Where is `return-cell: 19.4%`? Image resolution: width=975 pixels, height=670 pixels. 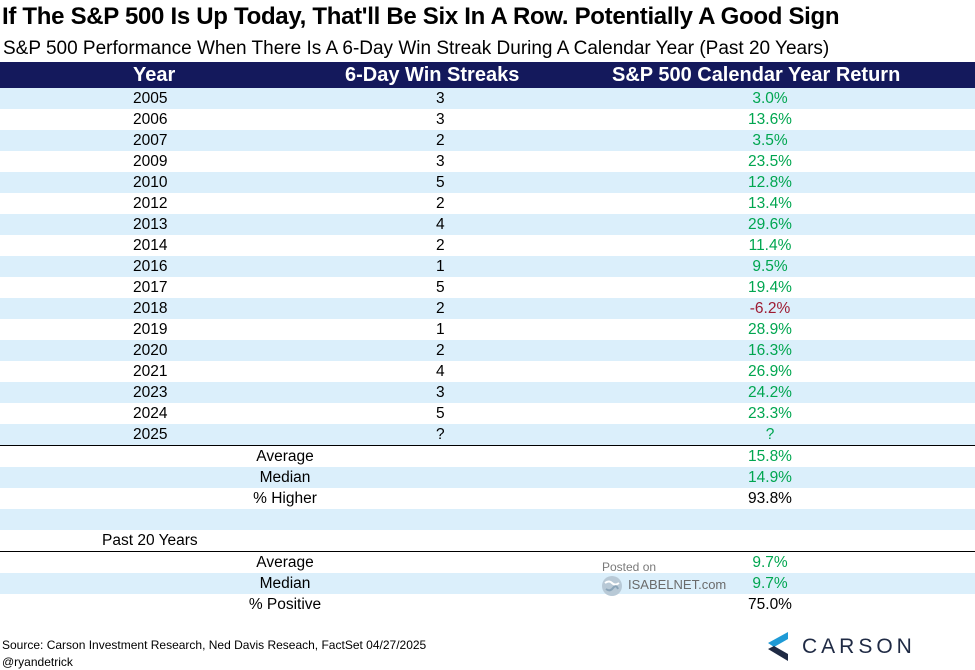 return-cell: 19.4% is located at coordinates (770, 287).